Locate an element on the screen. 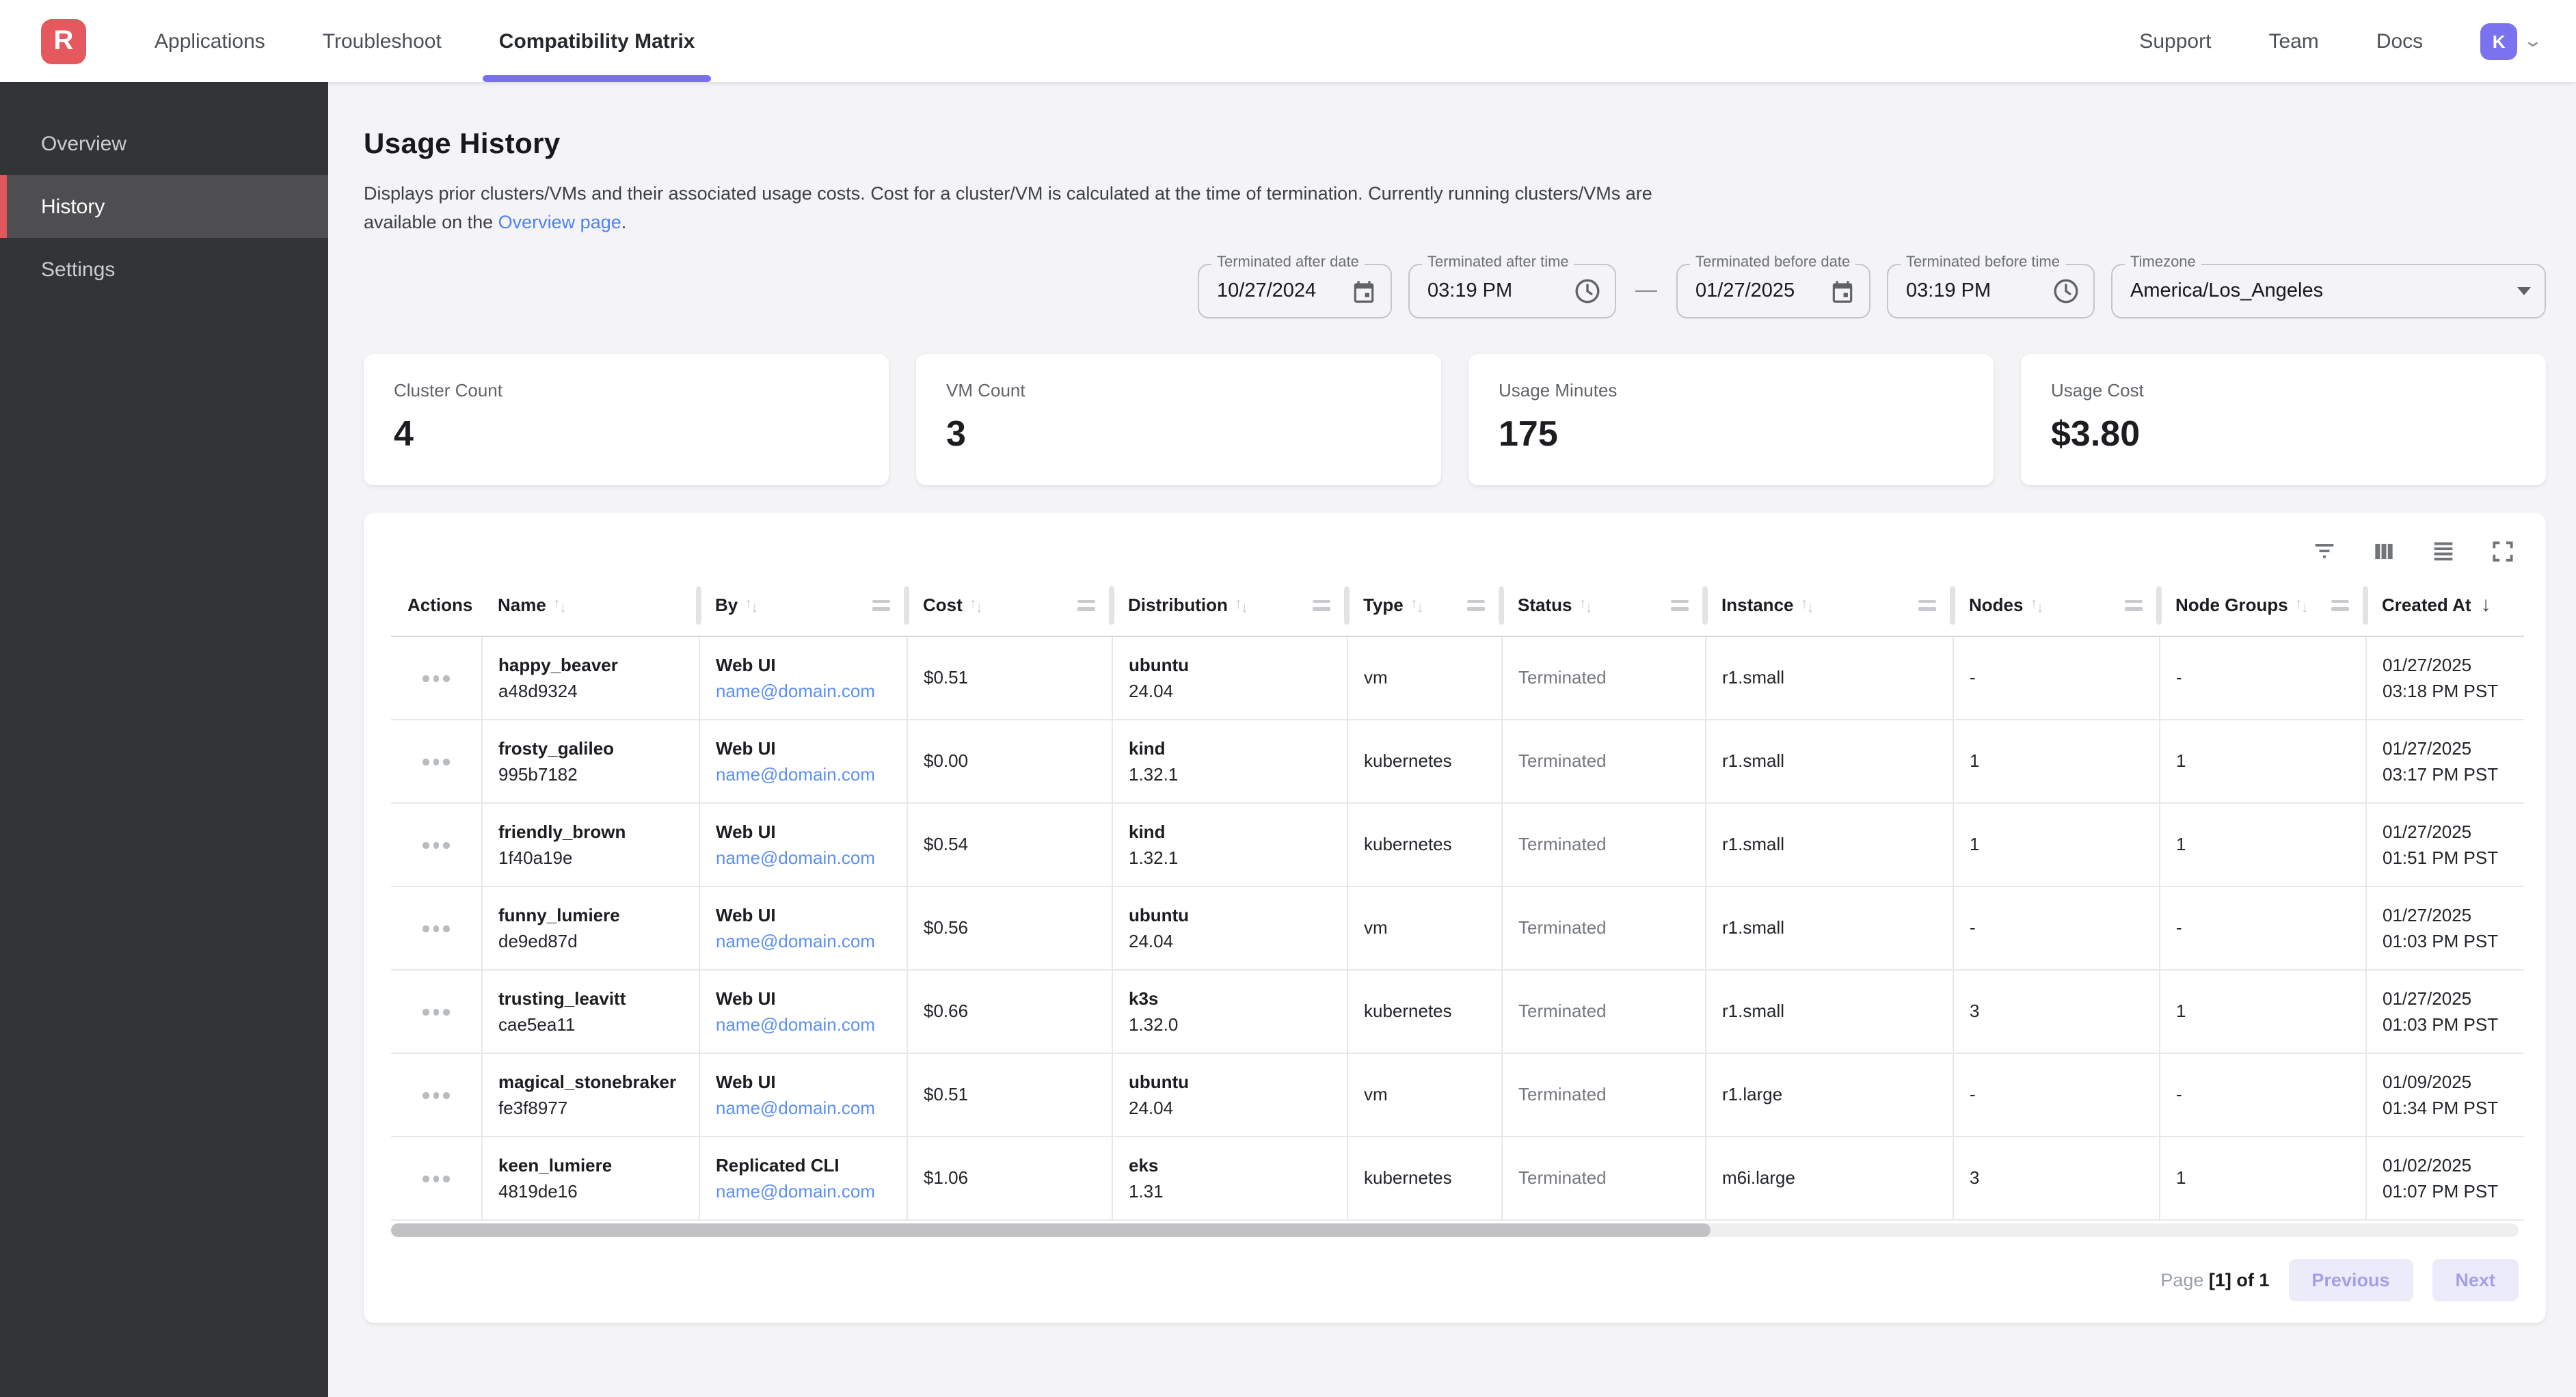 The width and height of the screenshot is (2576, 1397). account-menu: K ⌄ is located at coordinates (2511, 41).